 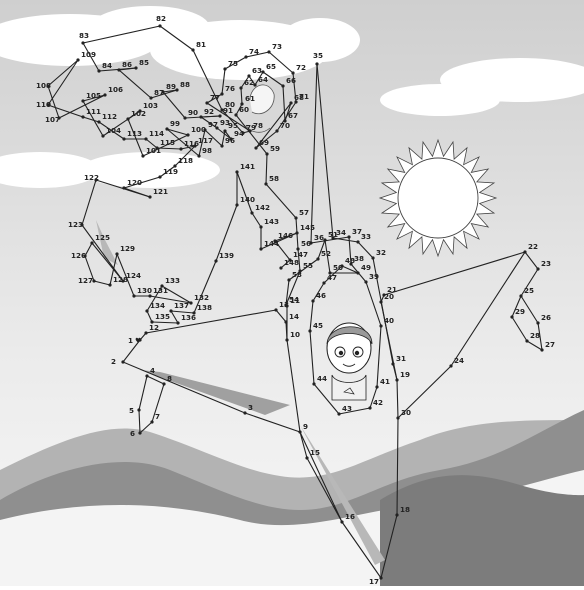 I want to click on dot-number-119: 119, so click(x=170, y=171).